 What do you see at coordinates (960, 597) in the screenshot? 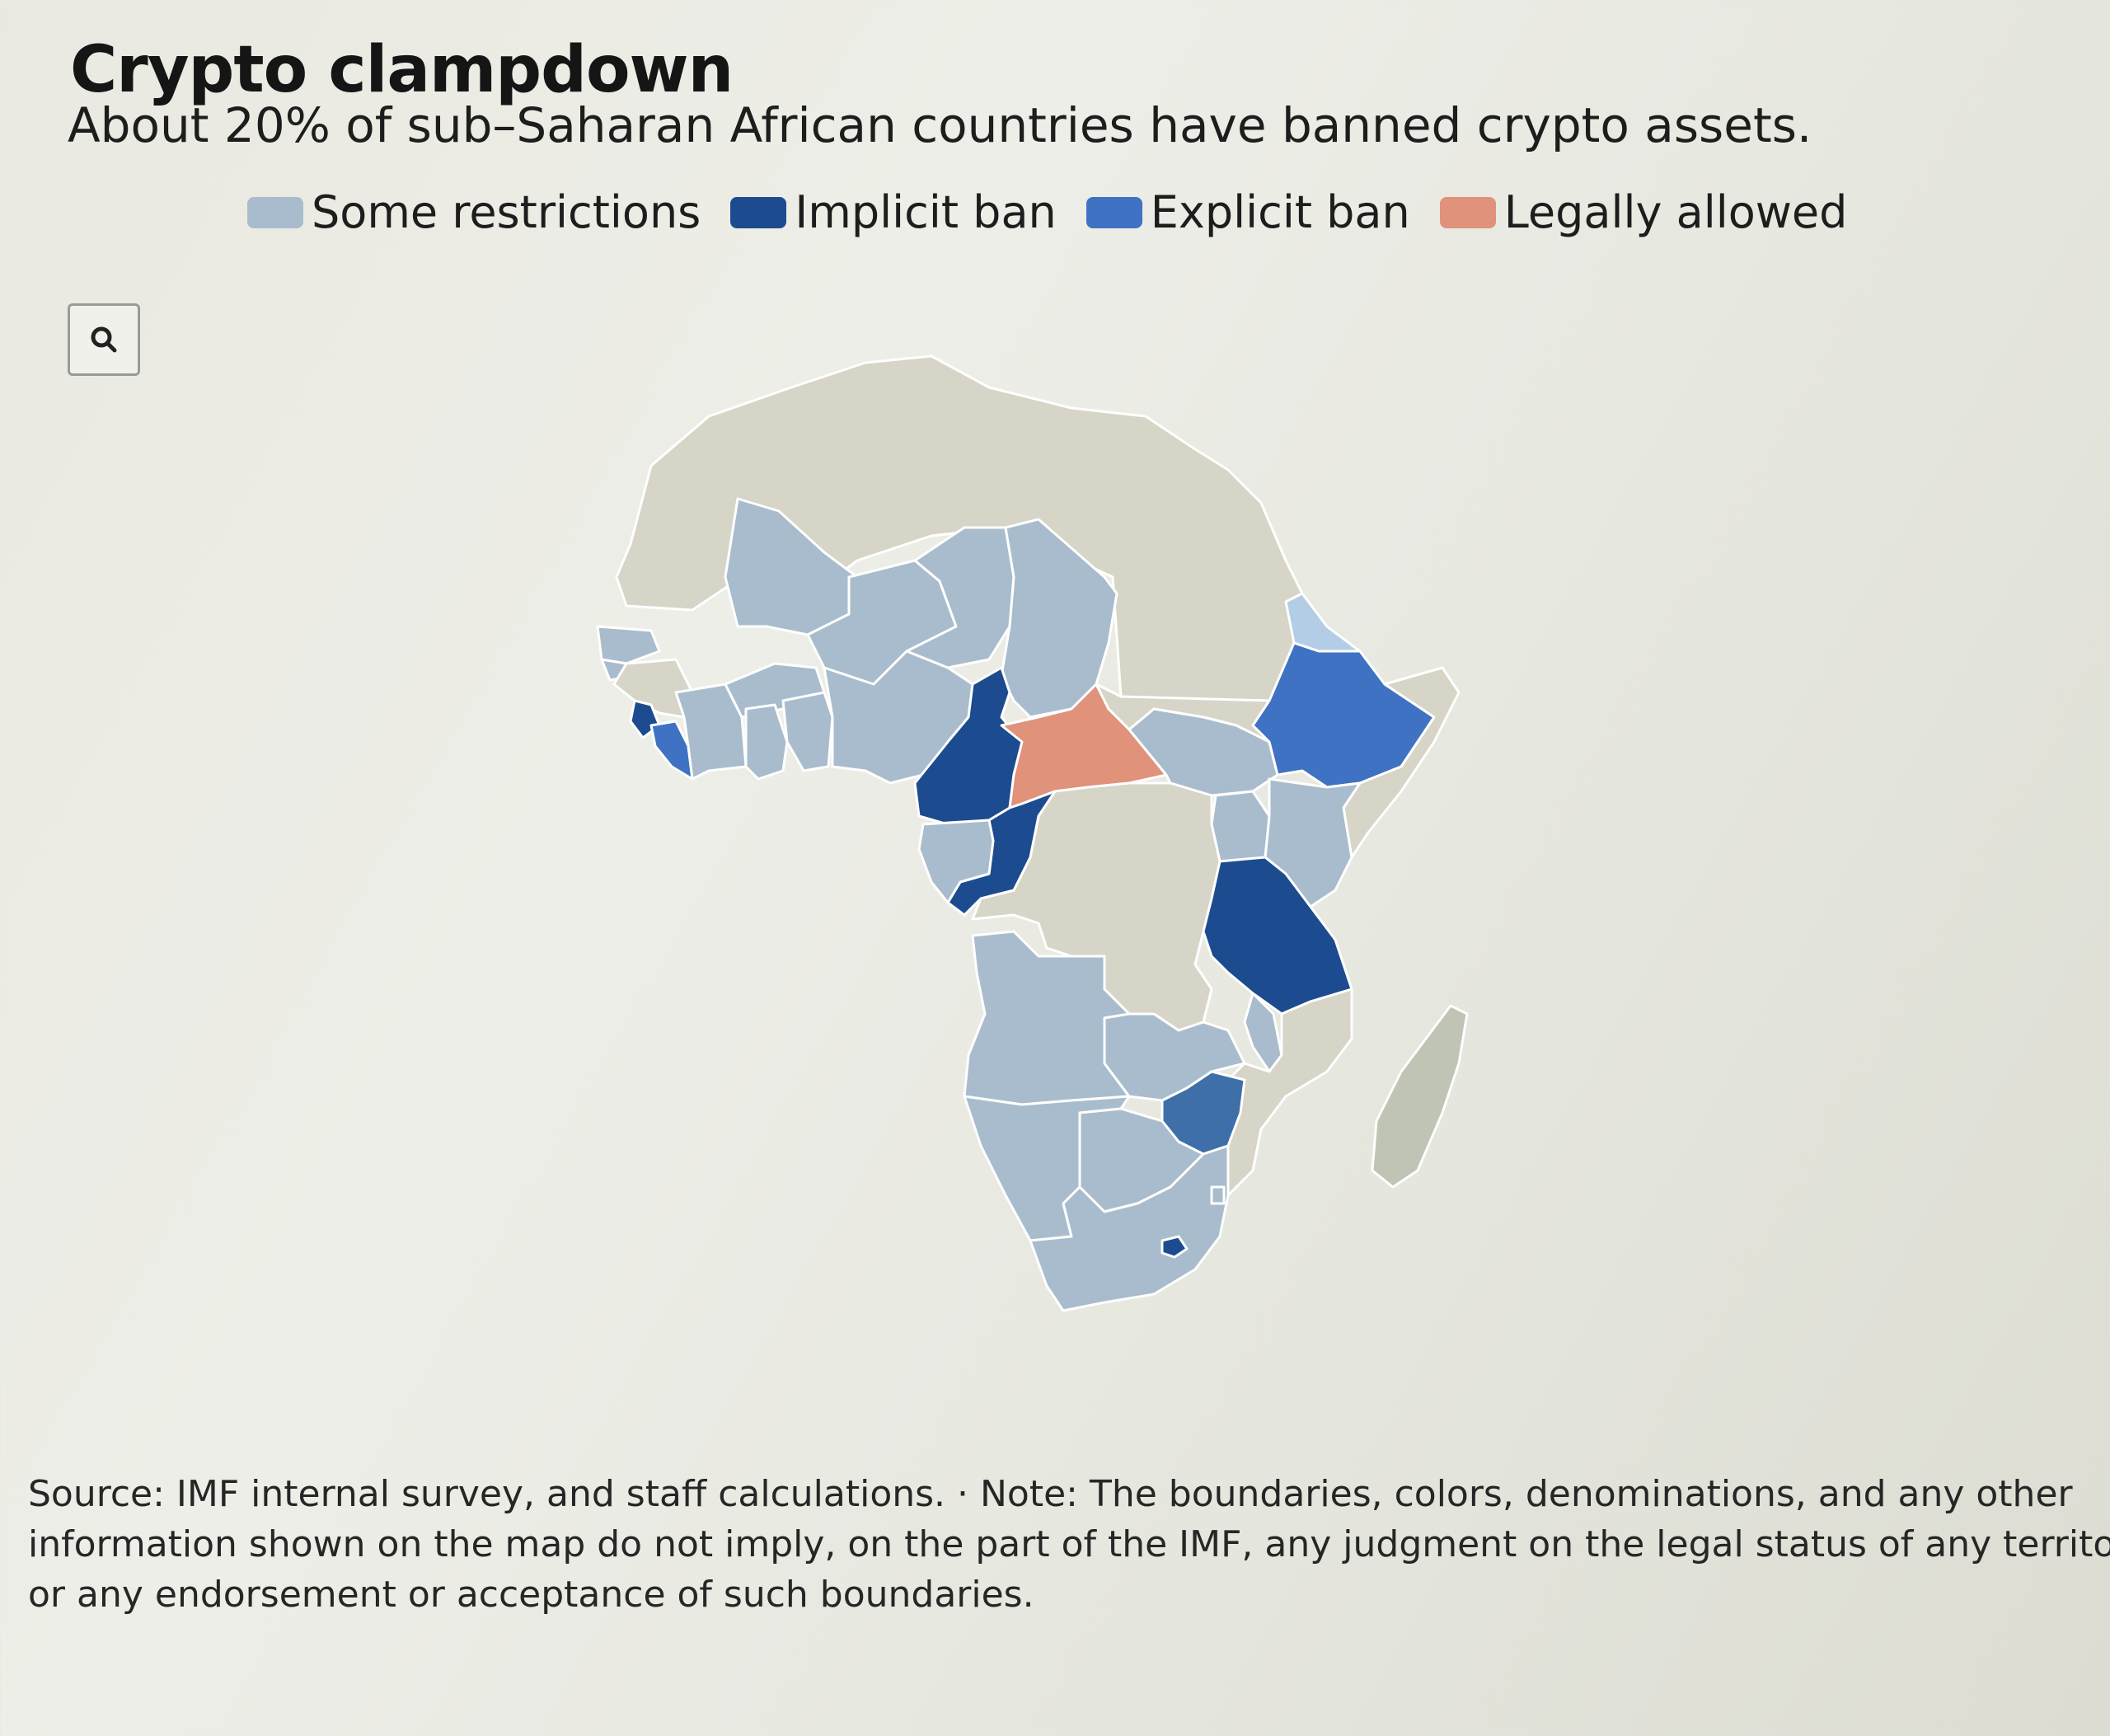
I see `country-niger` at bounding box center [960, 597].